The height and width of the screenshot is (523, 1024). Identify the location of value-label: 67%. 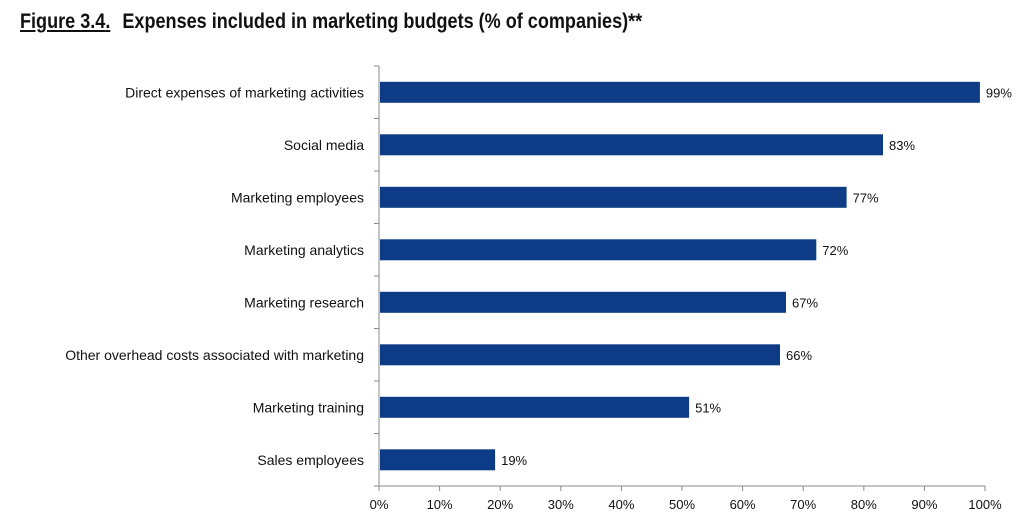
(805, 302).